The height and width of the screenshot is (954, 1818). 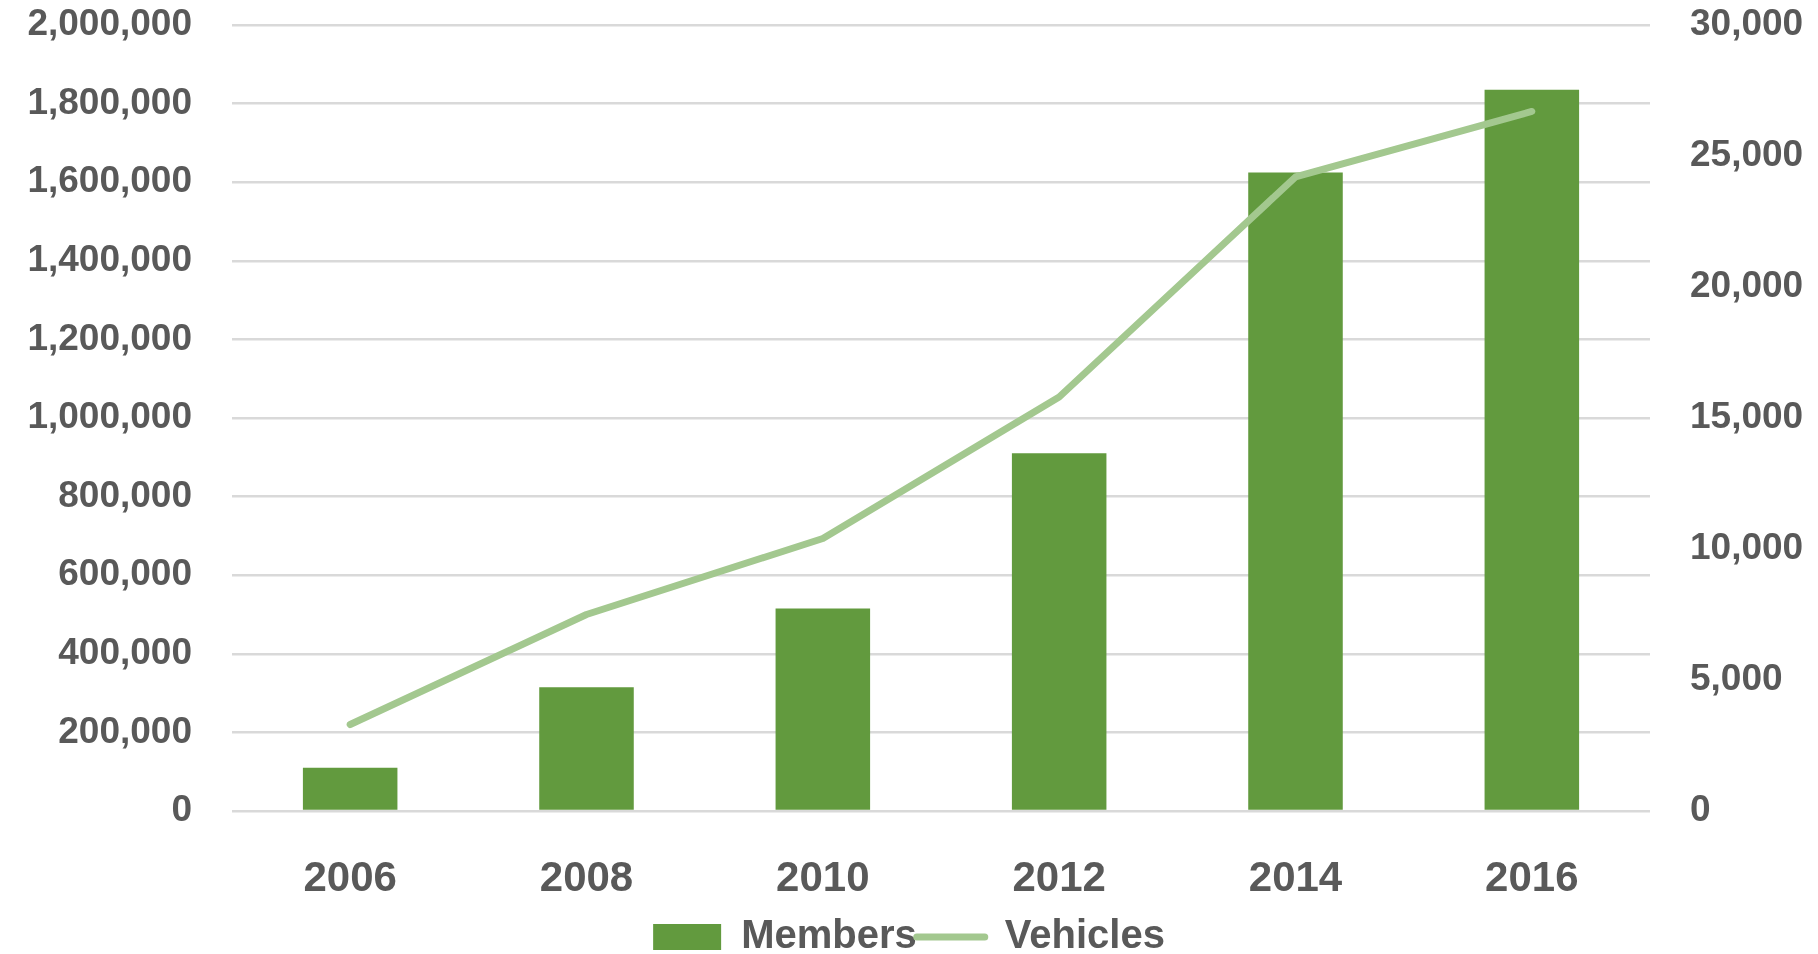 What do you see at coordinates (1059, 876) in the screenshot?
I see `x-tick-label: 2012` at bounding box center [1059, 876].